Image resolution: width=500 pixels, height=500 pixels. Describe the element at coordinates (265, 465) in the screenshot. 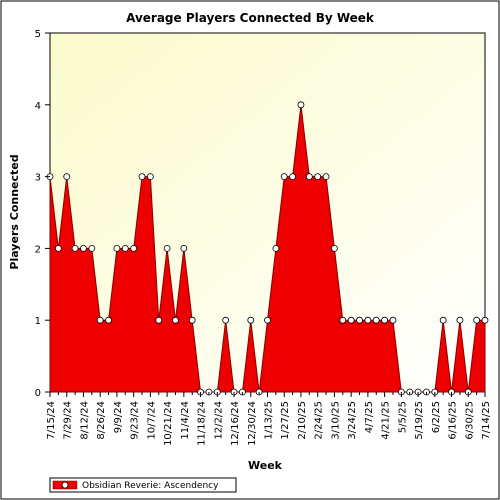

I see `x-axis-label: Week` at that location.